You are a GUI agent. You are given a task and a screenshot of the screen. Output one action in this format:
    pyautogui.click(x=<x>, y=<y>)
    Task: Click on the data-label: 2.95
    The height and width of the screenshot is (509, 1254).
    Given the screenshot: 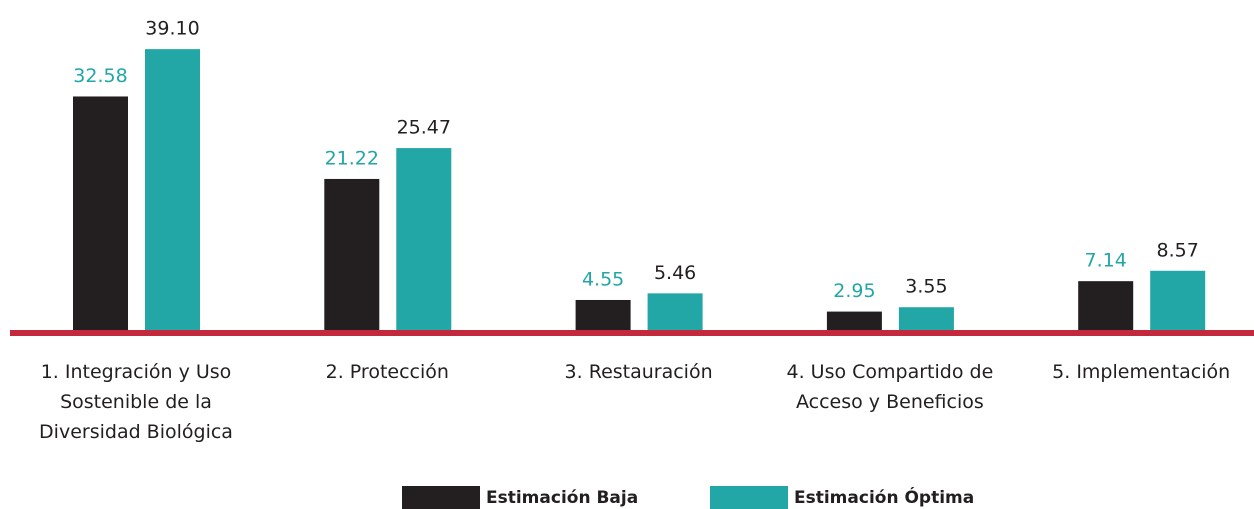 What is the action you would take?
    pyautogui.click(x=854, y=291)
    